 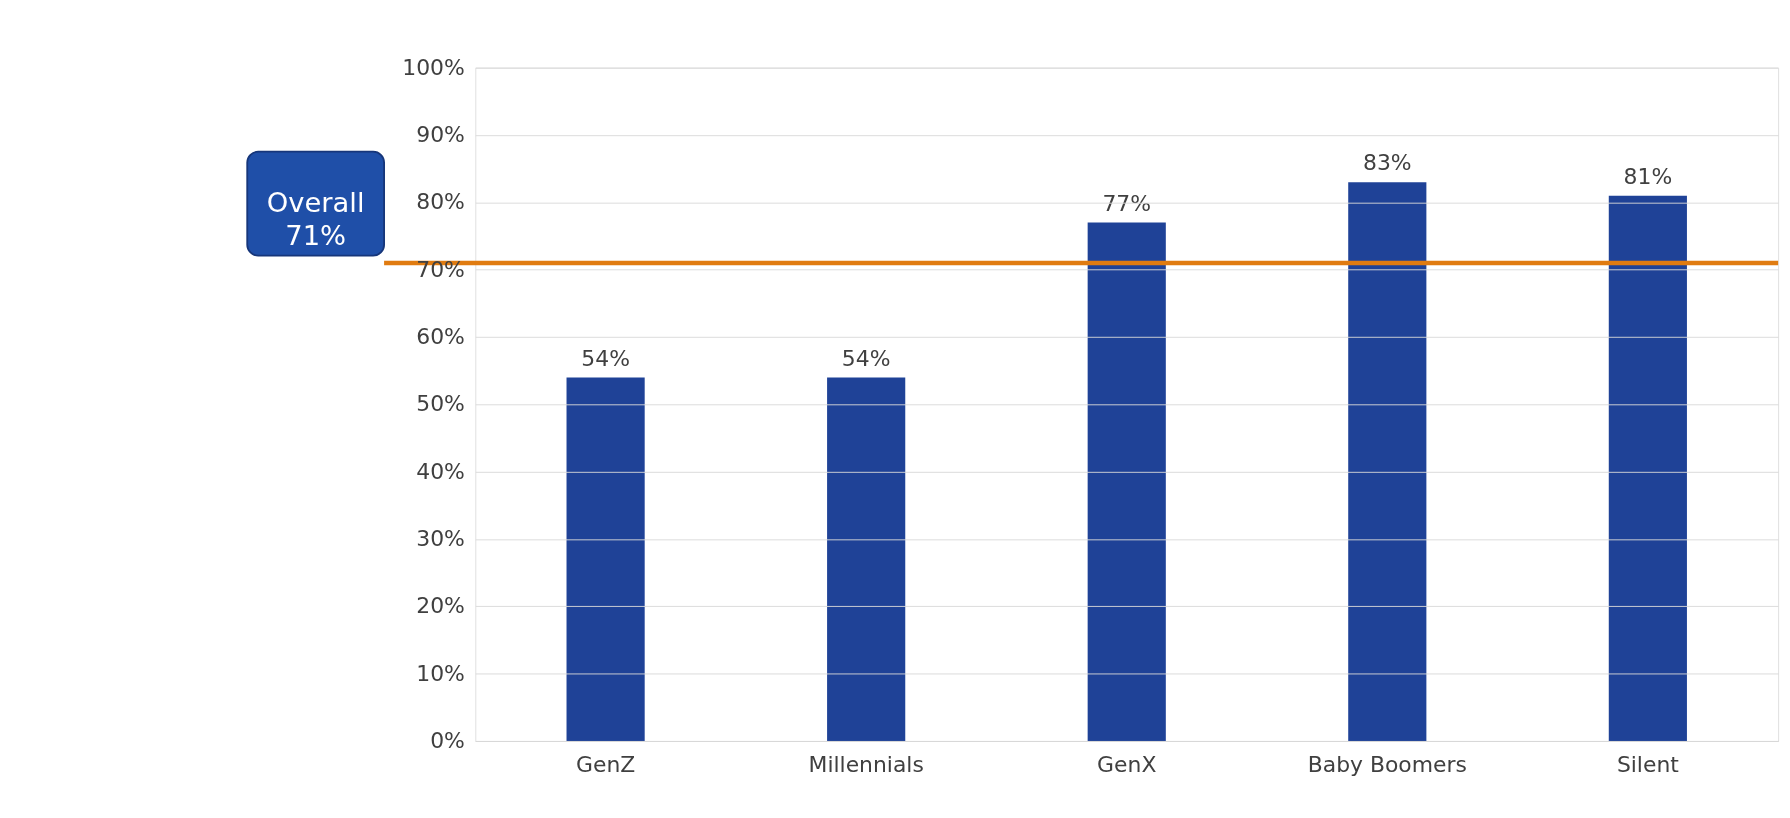 What do you see at coordinates (440, 471) in the screenshot?
I see `y-tick-label: 40%` at bounding box center [440, 471].